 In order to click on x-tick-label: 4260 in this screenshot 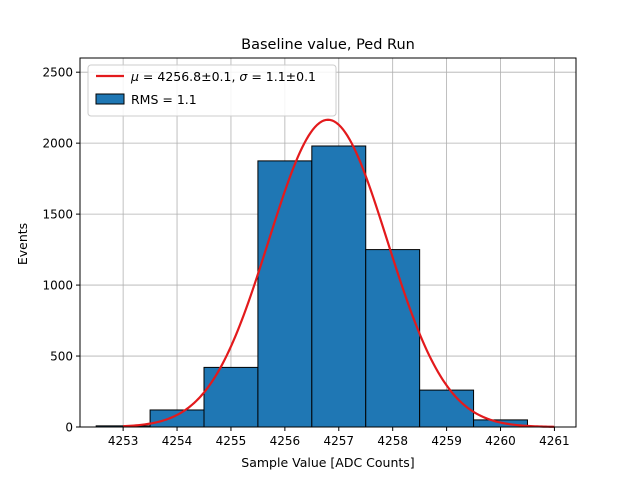, I will do `click(500, 441)`.